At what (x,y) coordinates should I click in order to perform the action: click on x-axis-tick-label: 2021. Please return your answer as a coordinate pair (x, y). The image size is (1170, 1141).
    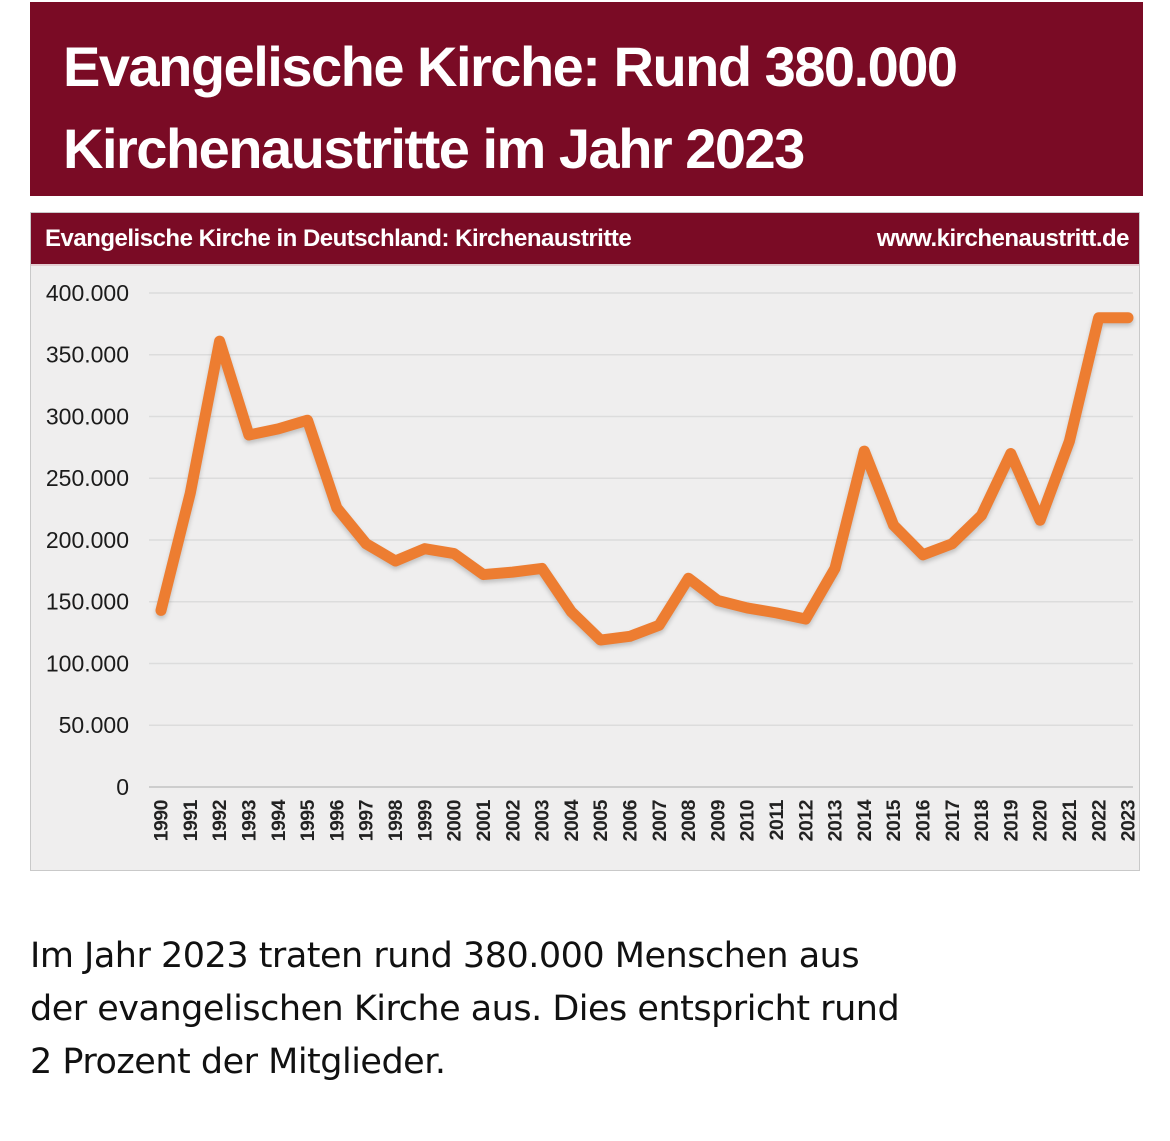
    Looking at the image, I should click on (1070, 820).